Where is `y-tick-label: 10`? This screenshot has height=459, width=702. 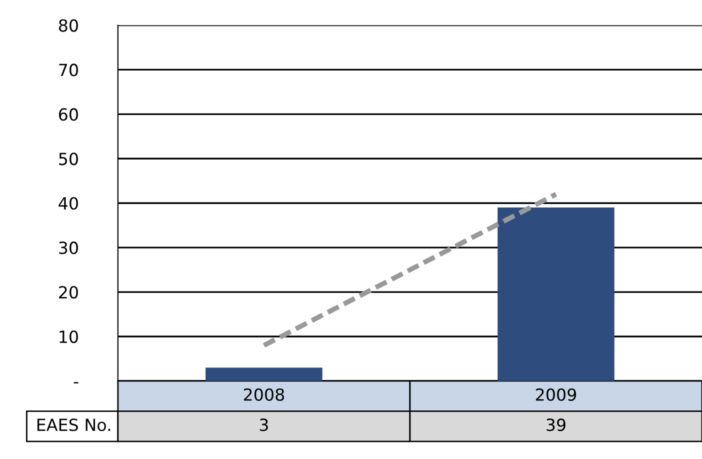 y-tick-label: 10 is located at coordinates (69, 337).